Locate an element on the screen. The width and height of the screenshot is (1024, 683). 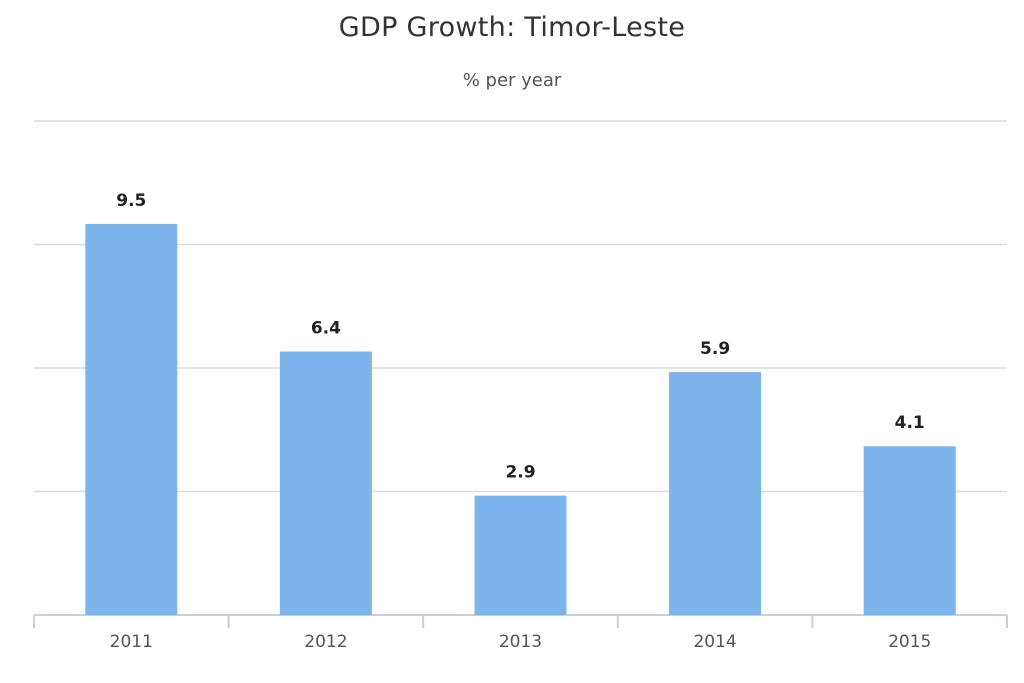
bar-2015 is located at coordinates (909, 530).